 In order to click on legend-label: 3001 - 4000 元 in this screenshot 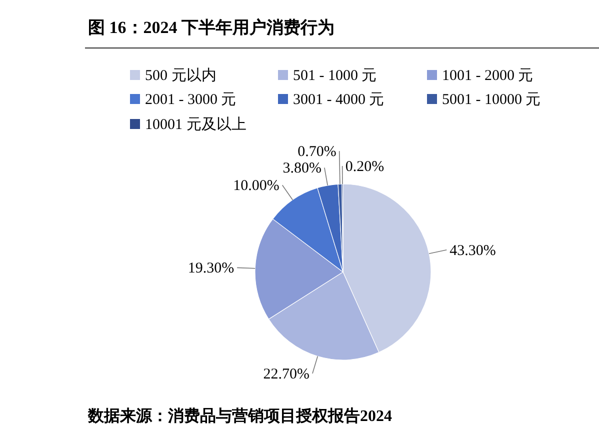, I will do `click(338, 100)`.